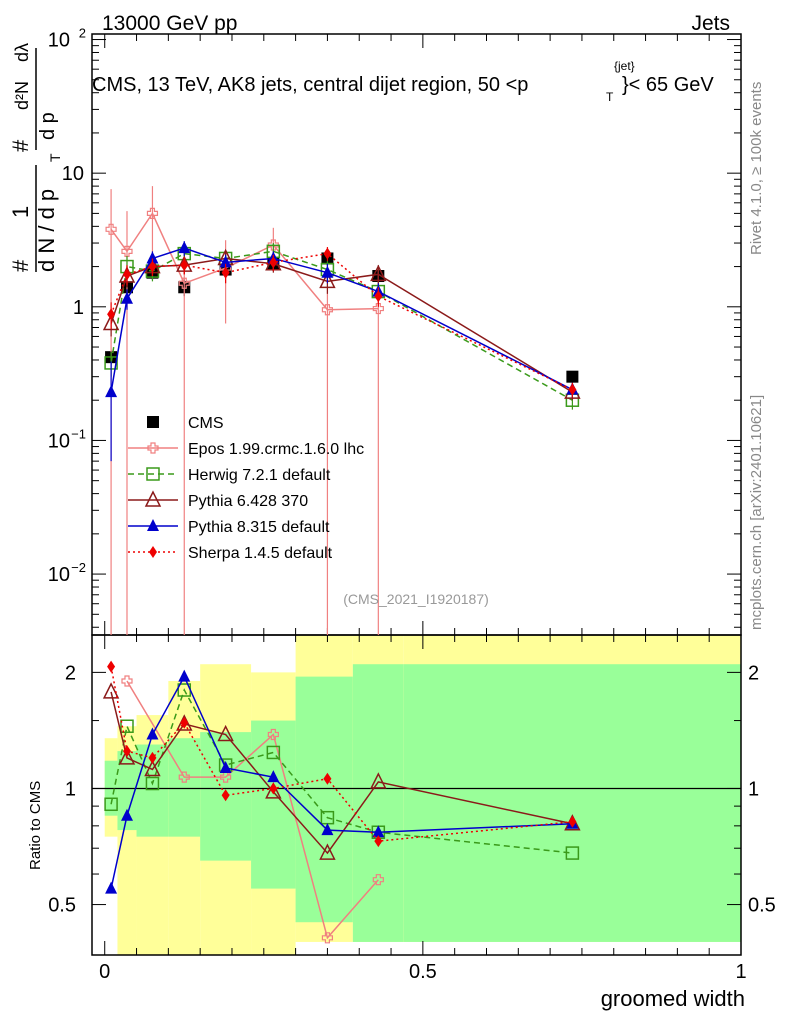 Image resolution: width=786 pixels, height=1024 pixels. I want to click on ratio-y-tick-label-right: 1, so click(753, 789).